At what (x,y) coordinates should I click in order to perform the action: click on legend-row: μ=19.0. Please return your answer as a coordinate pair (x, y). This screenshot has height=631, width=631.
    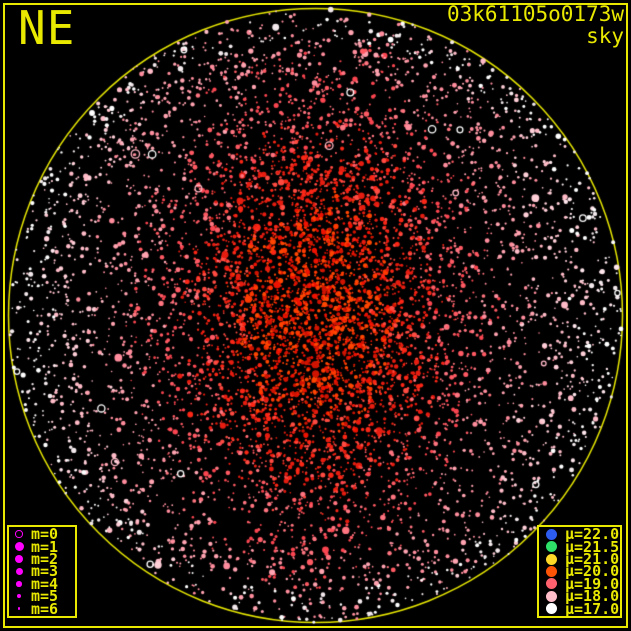
    Looking at the image, I should click on (579, 583).